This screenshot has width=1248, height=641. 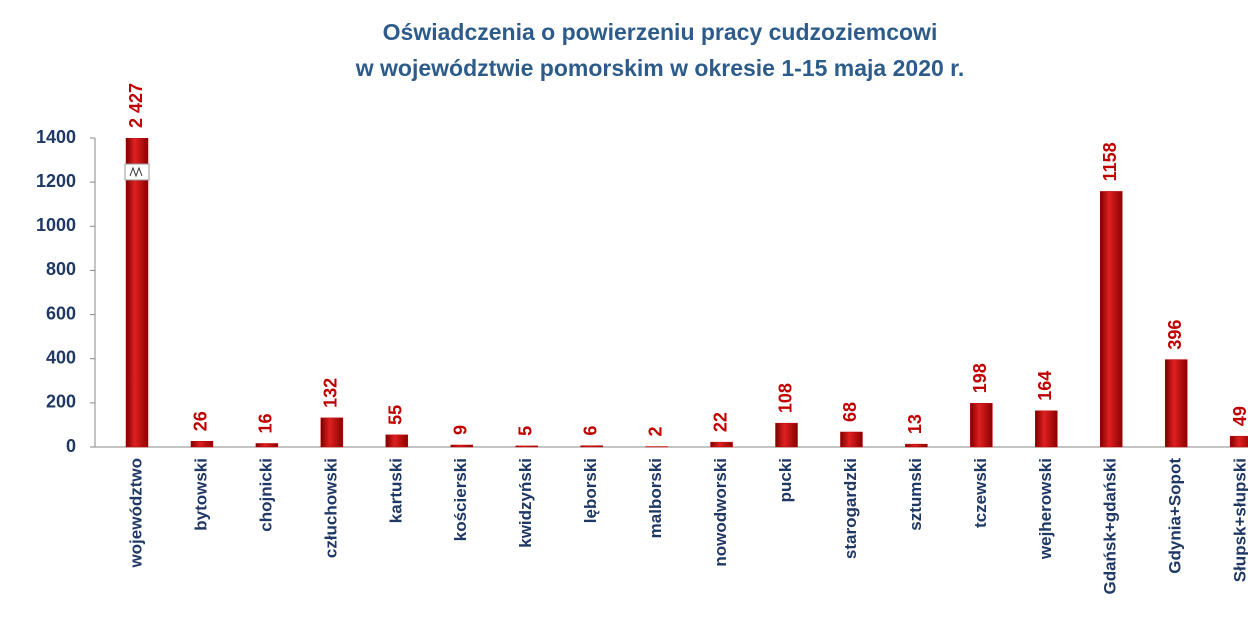 I want to click on x-tick-label: Gdańsk+gdański, so click(x=1110, y=526).